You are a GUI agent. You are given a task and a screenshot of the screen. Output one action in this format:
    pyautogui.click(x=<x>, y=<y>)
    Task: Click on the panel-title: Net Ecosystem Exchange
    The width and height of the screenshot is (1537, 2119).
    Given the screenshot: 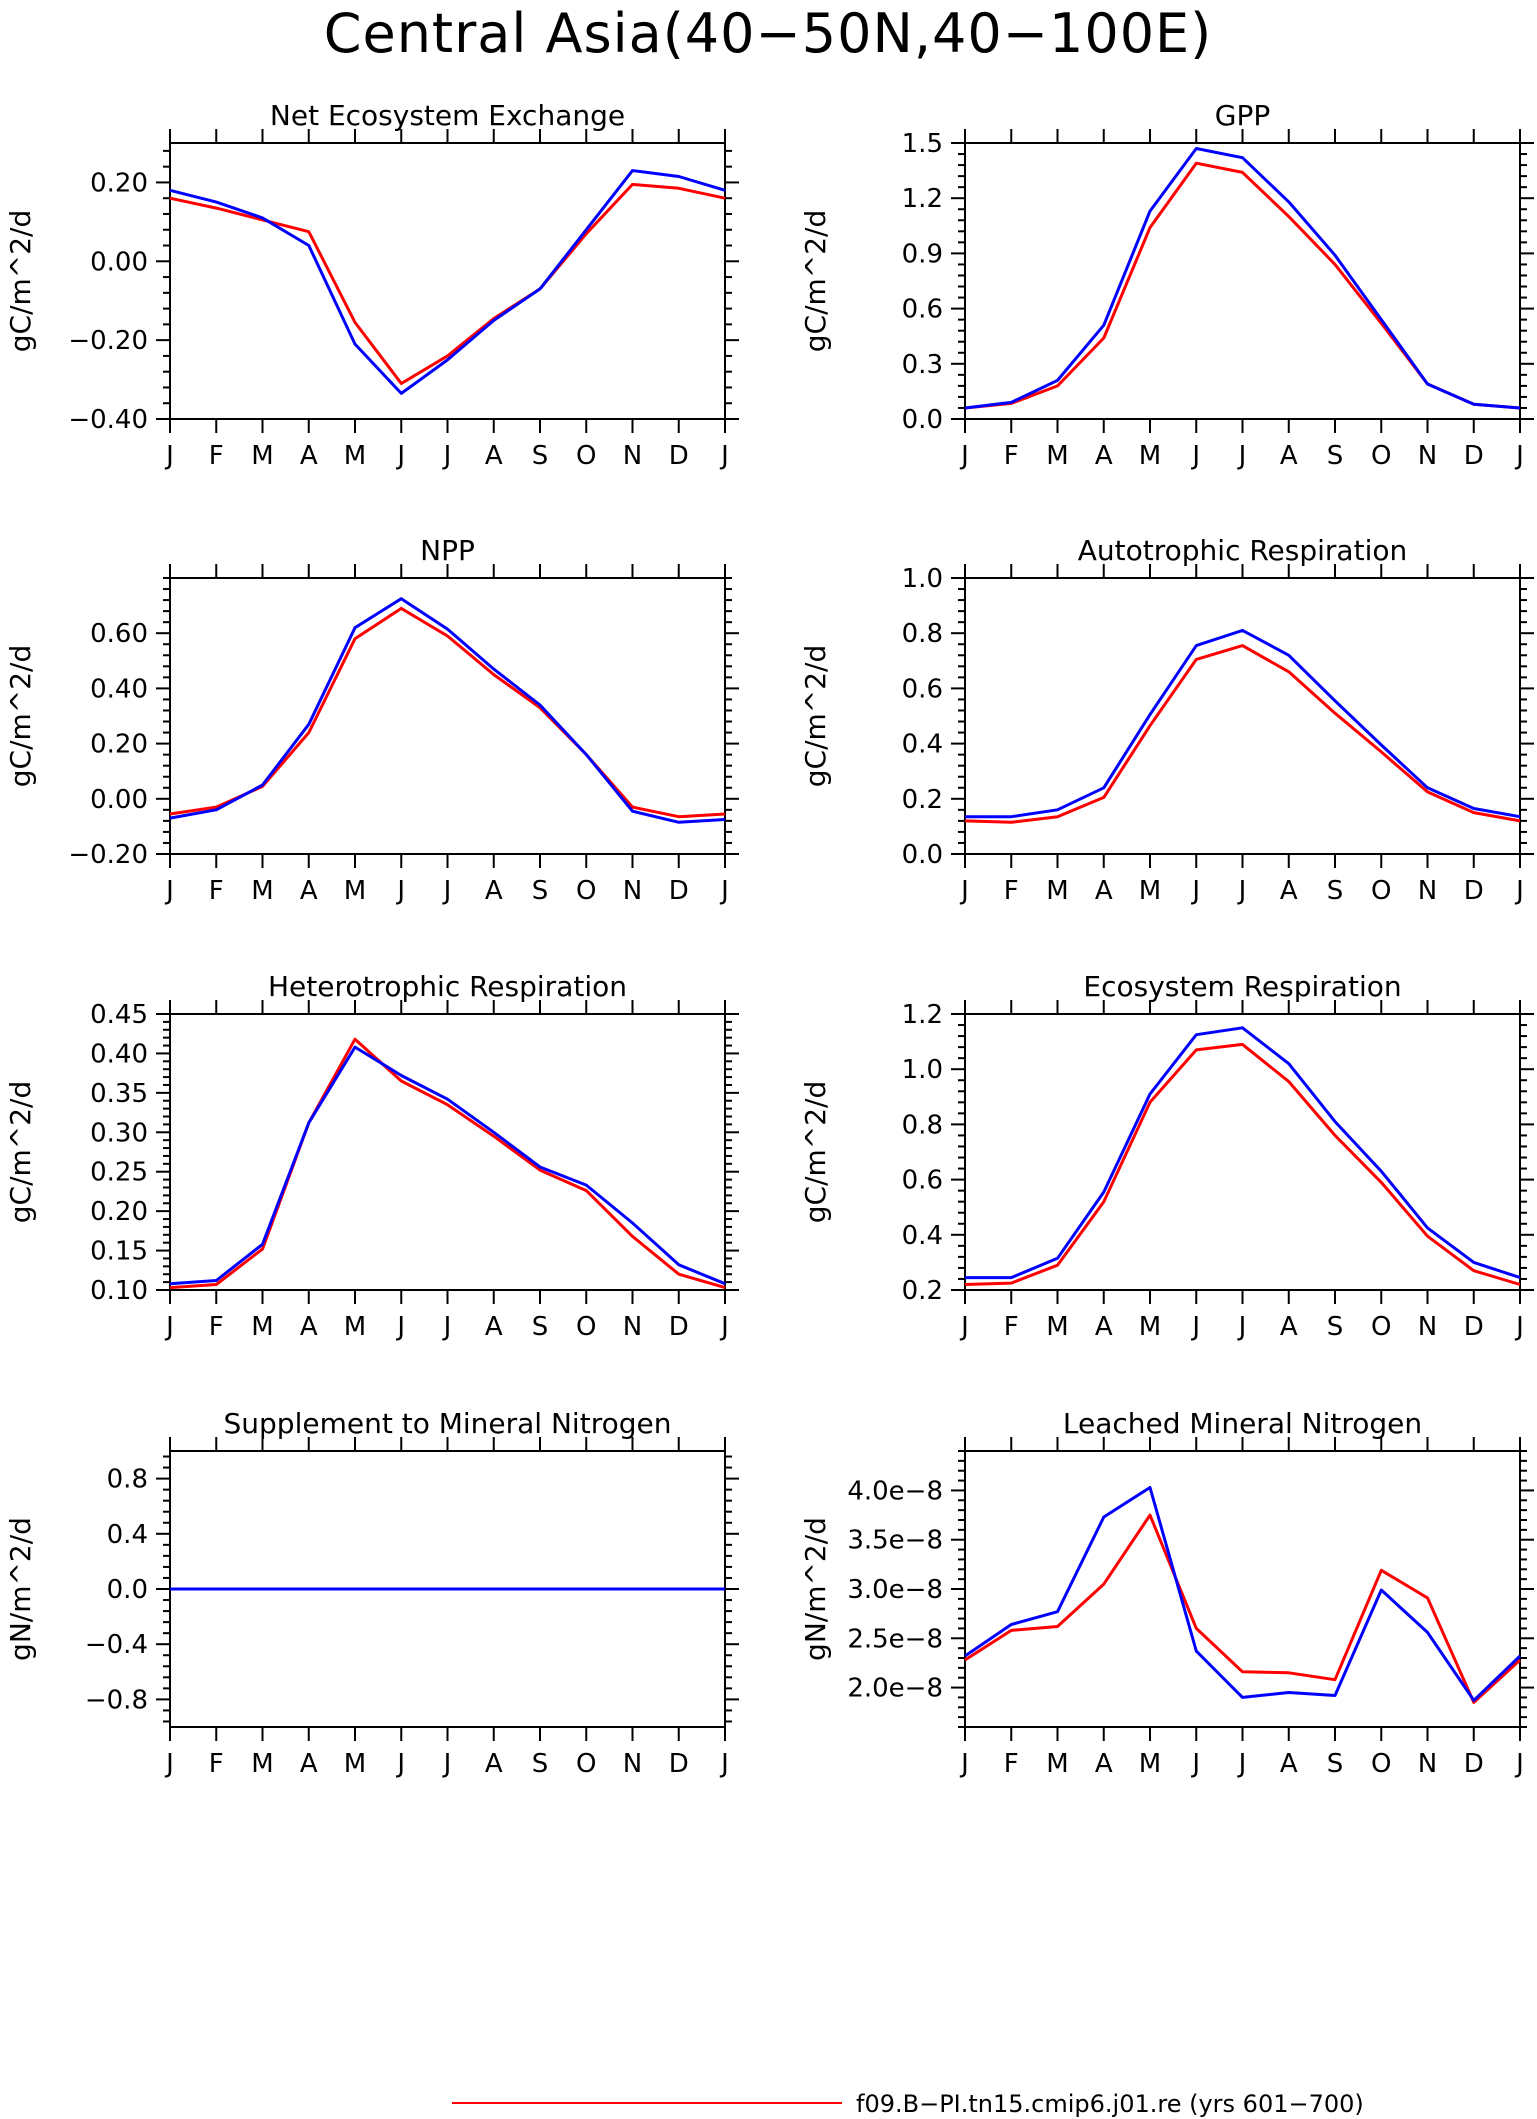 What is the action you would take?
    pyautogui.click(x=447, y=115)
    